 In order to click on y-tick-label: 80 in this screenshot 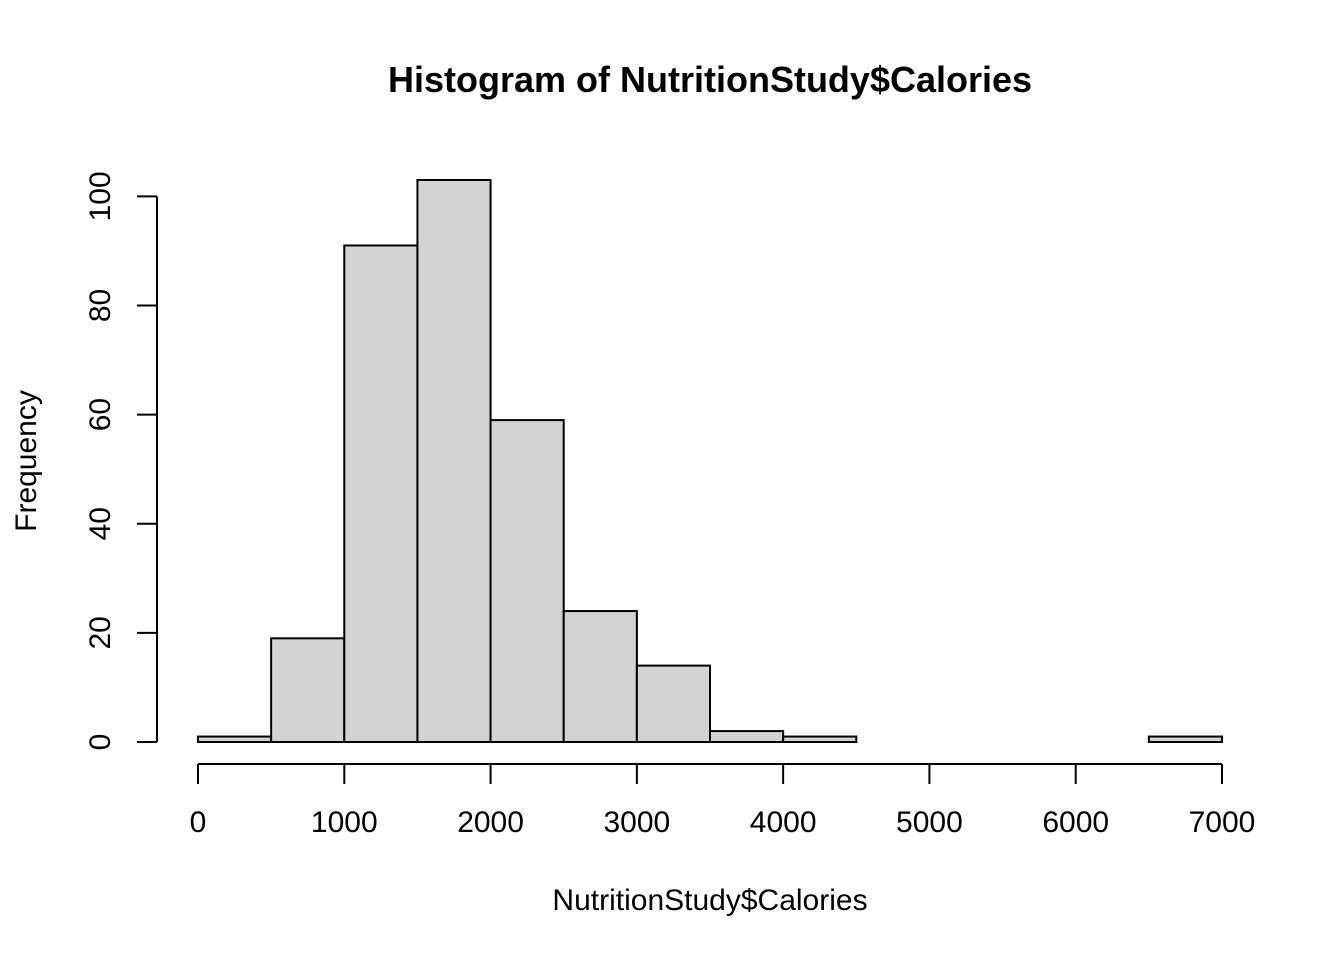, I will do `click(100, 305)`.